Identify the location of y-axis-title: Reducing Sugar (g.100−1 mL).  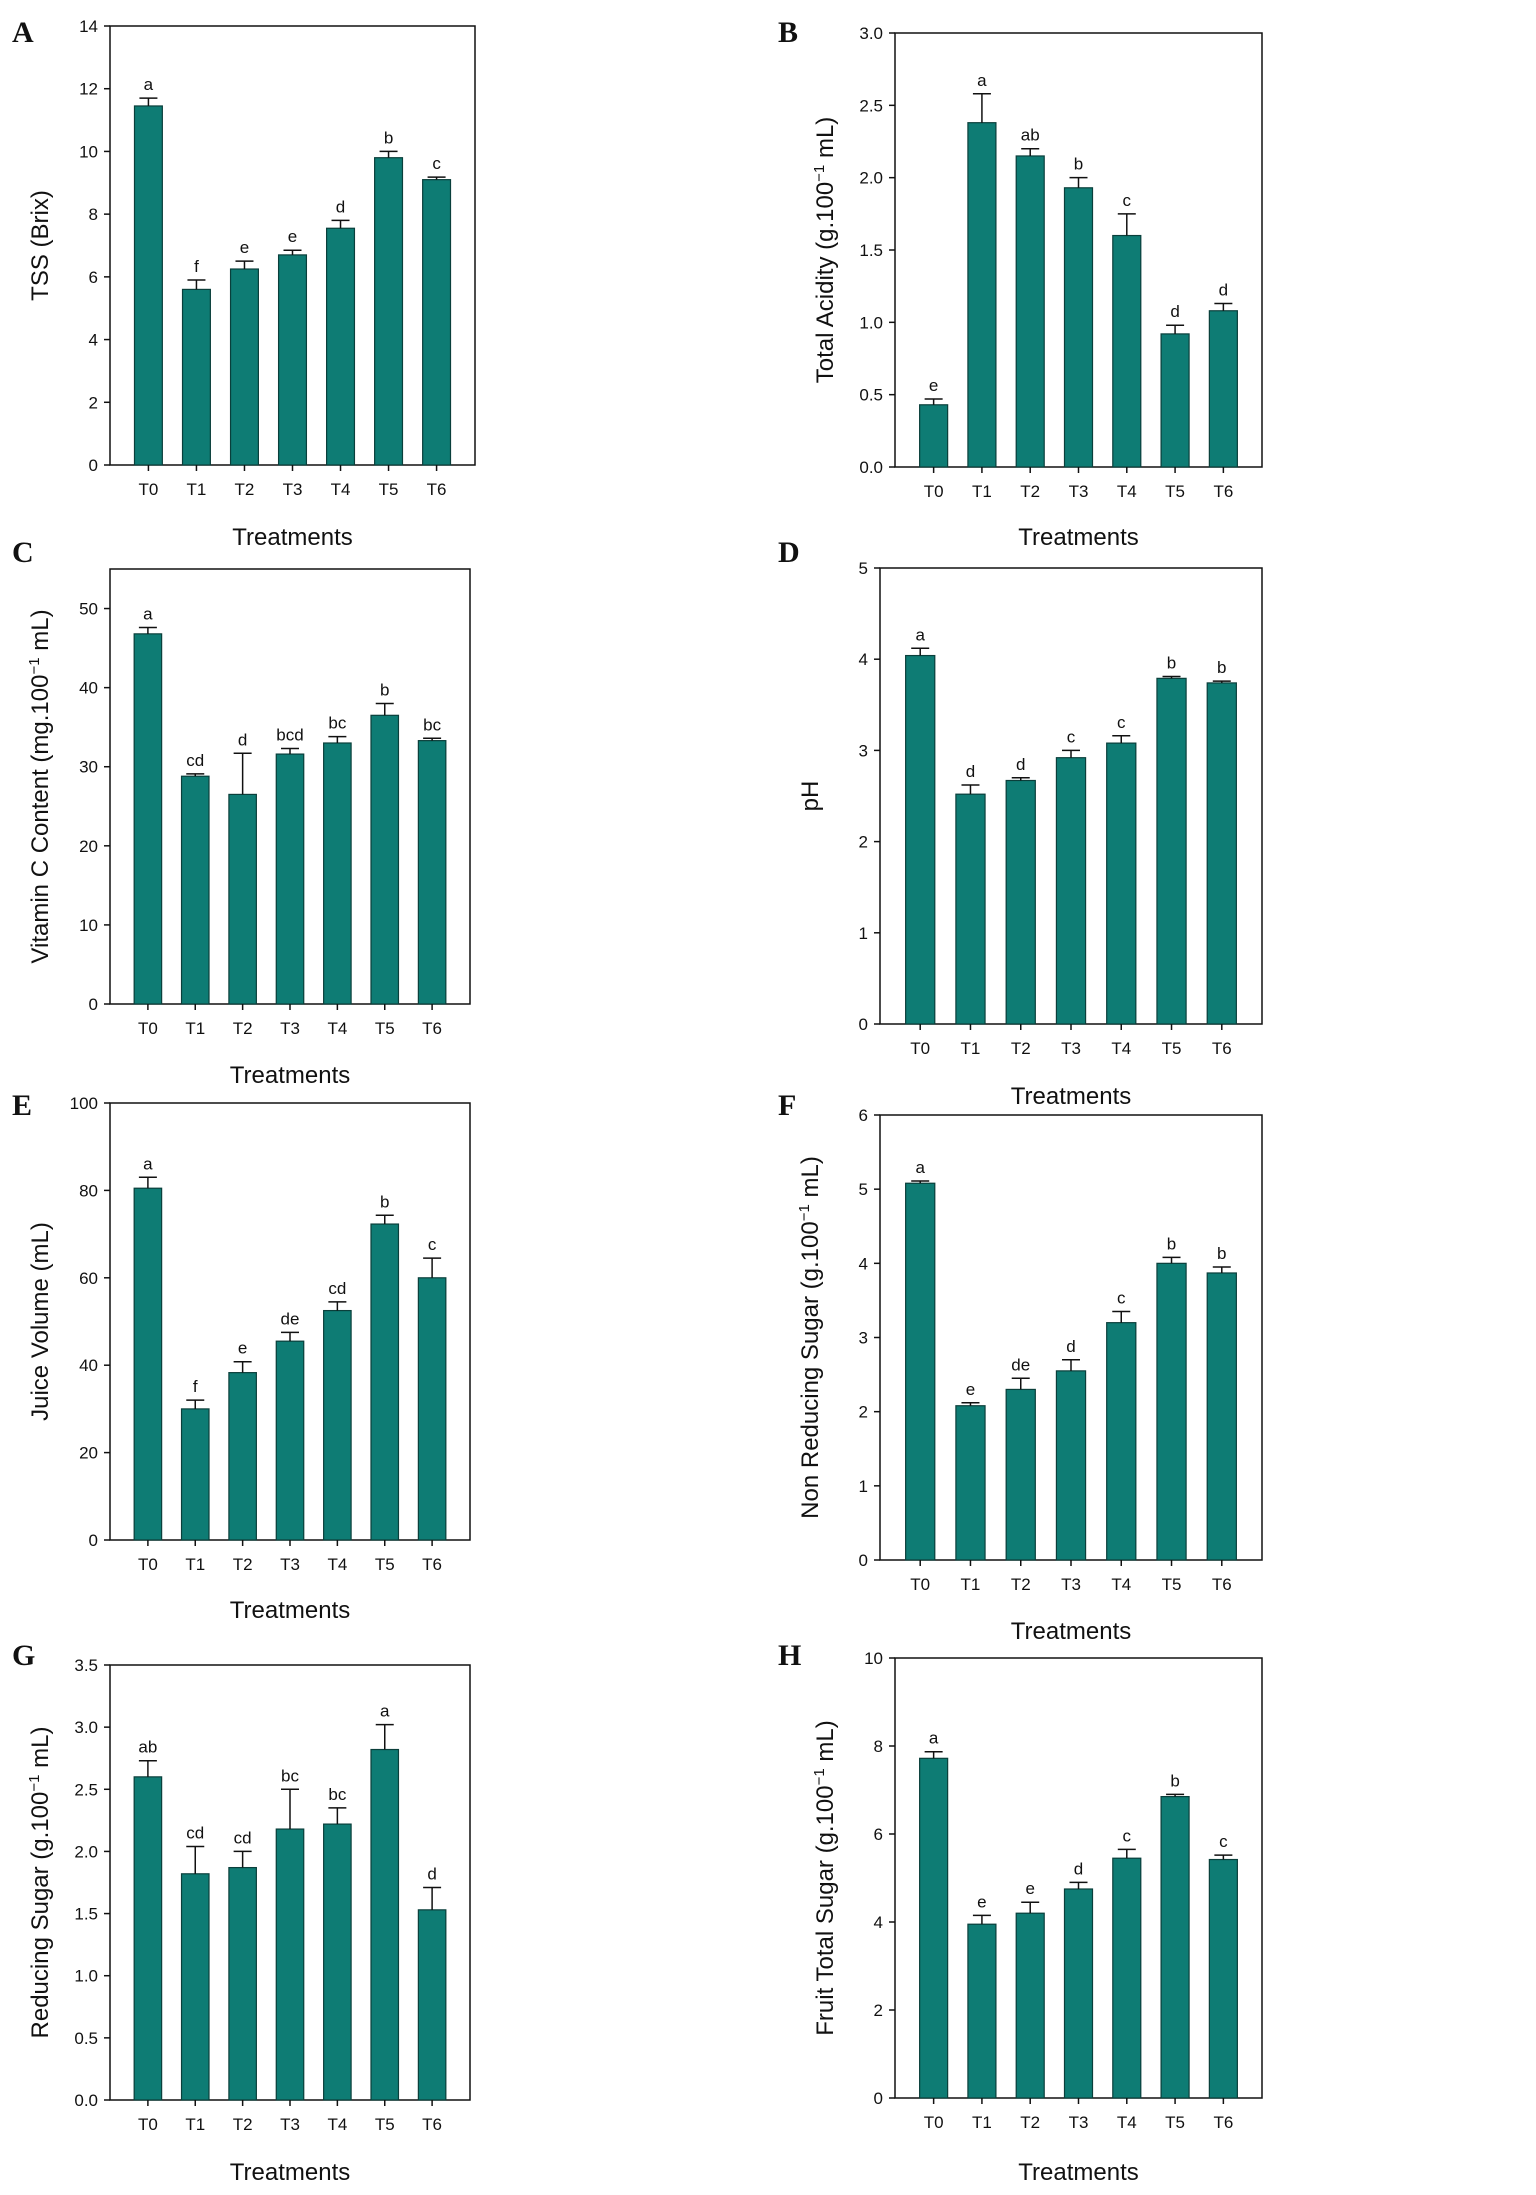
(40, 1883).